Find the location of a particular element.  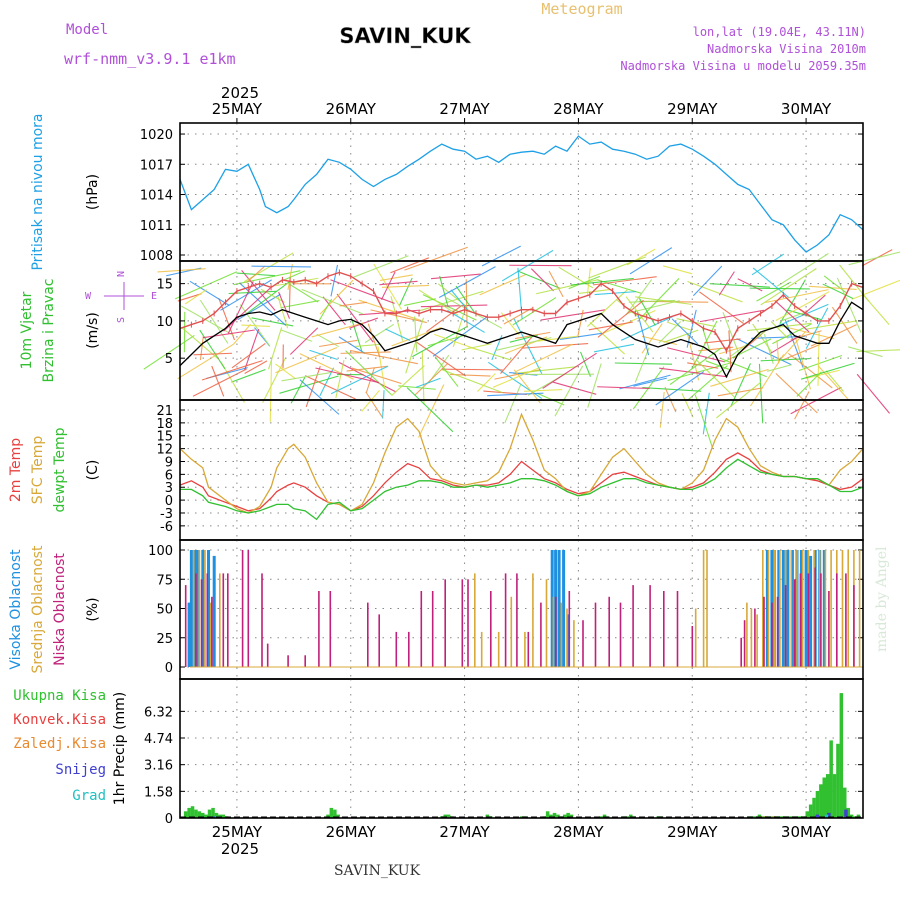

year-top: 2025 is located at coordinates (240, 93).